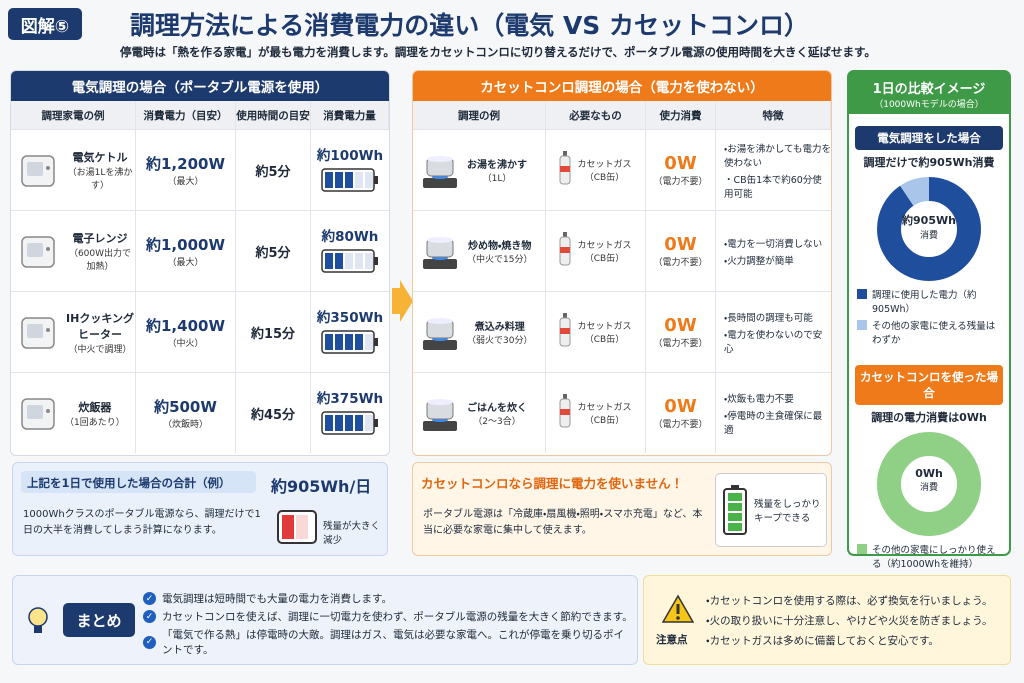  I want to click on feature: お湯を沸かしても電力を使わない, so click(777, 155).